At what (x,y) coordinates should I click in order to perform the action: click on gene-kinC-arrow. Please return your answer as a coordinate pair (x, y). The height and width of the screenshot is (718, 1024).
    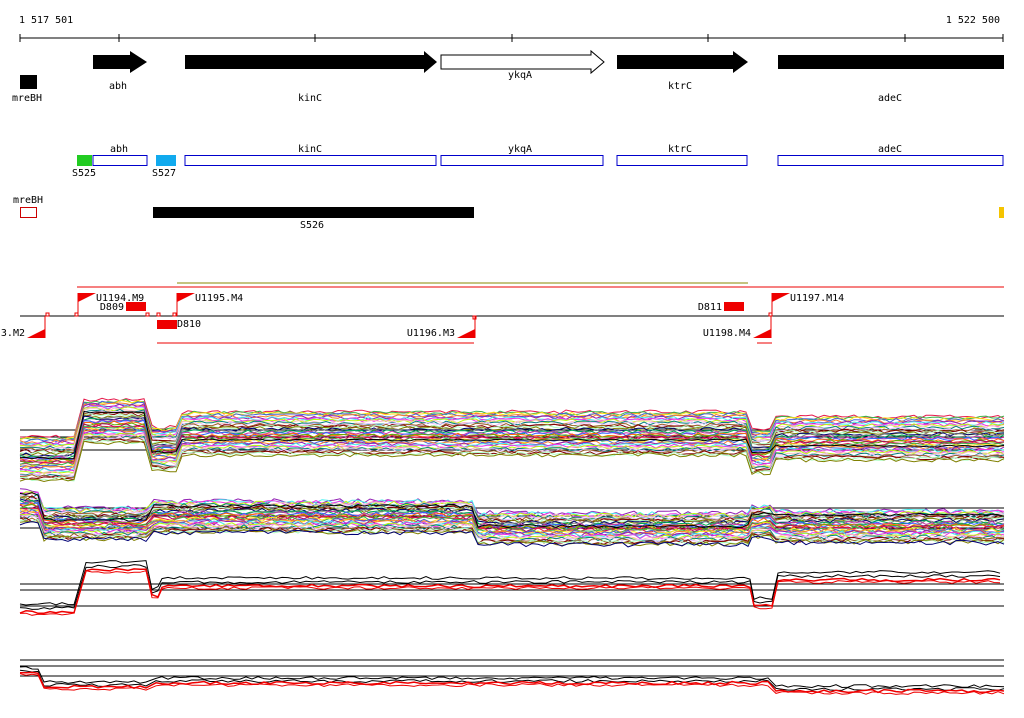
    Looking at the image, I should click on (311, 62).